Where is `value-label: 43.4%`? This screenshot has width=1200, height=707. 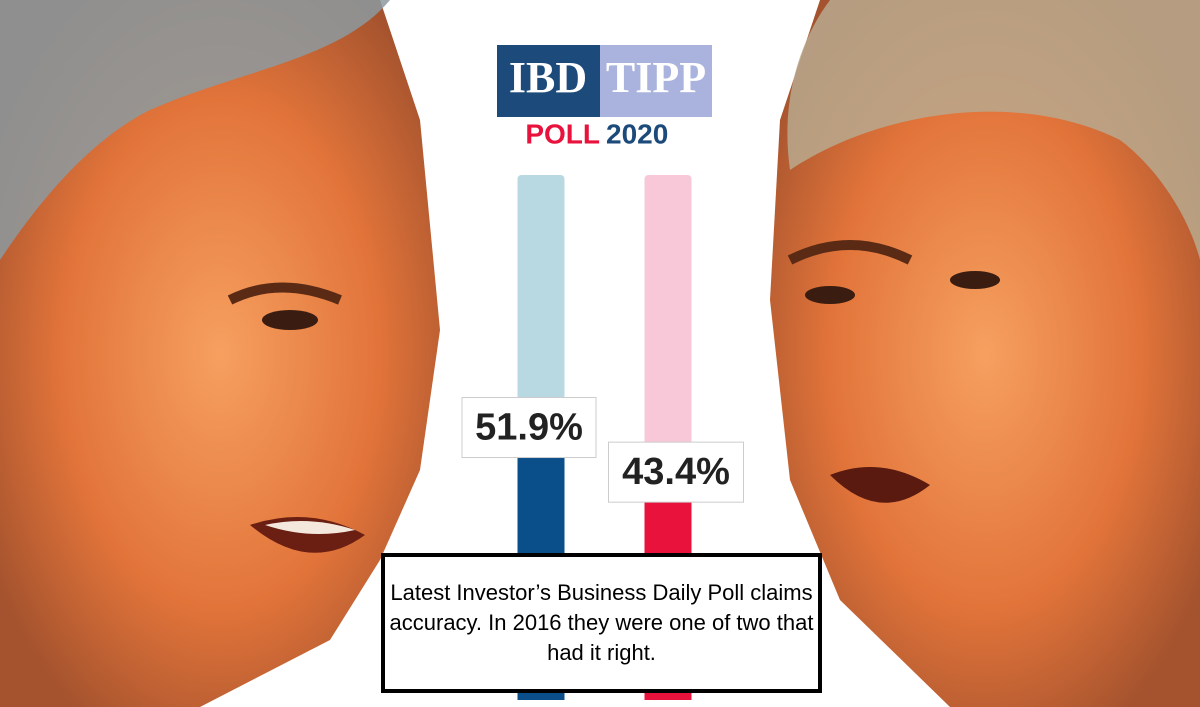 value-label: 43.4% is located at coordinates (676, 472).